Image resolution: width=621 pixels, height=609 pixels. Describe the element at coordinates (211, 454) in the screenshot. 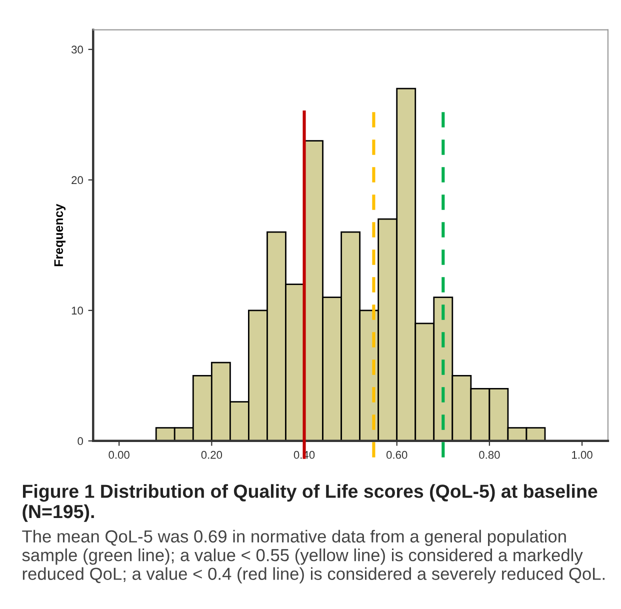

I see `x-tick-label: 0.20` at that location.